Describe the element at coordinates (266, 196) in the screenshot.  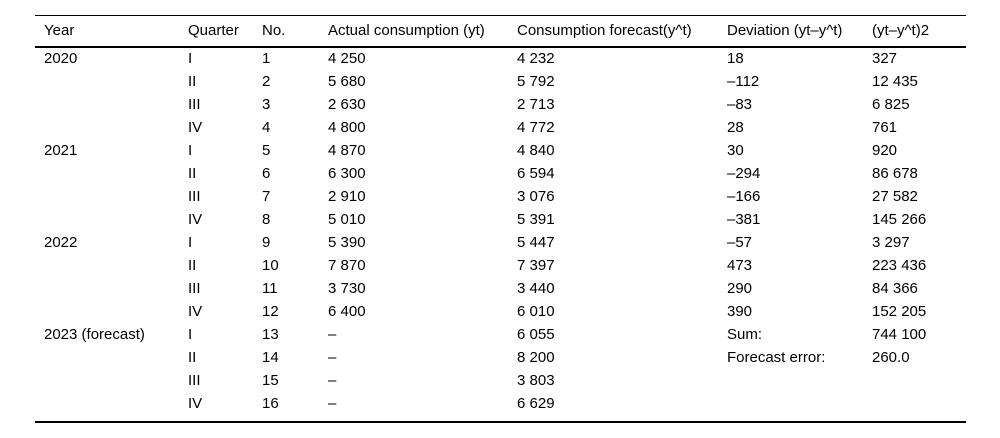
I see `cell-no: 7` at that location.